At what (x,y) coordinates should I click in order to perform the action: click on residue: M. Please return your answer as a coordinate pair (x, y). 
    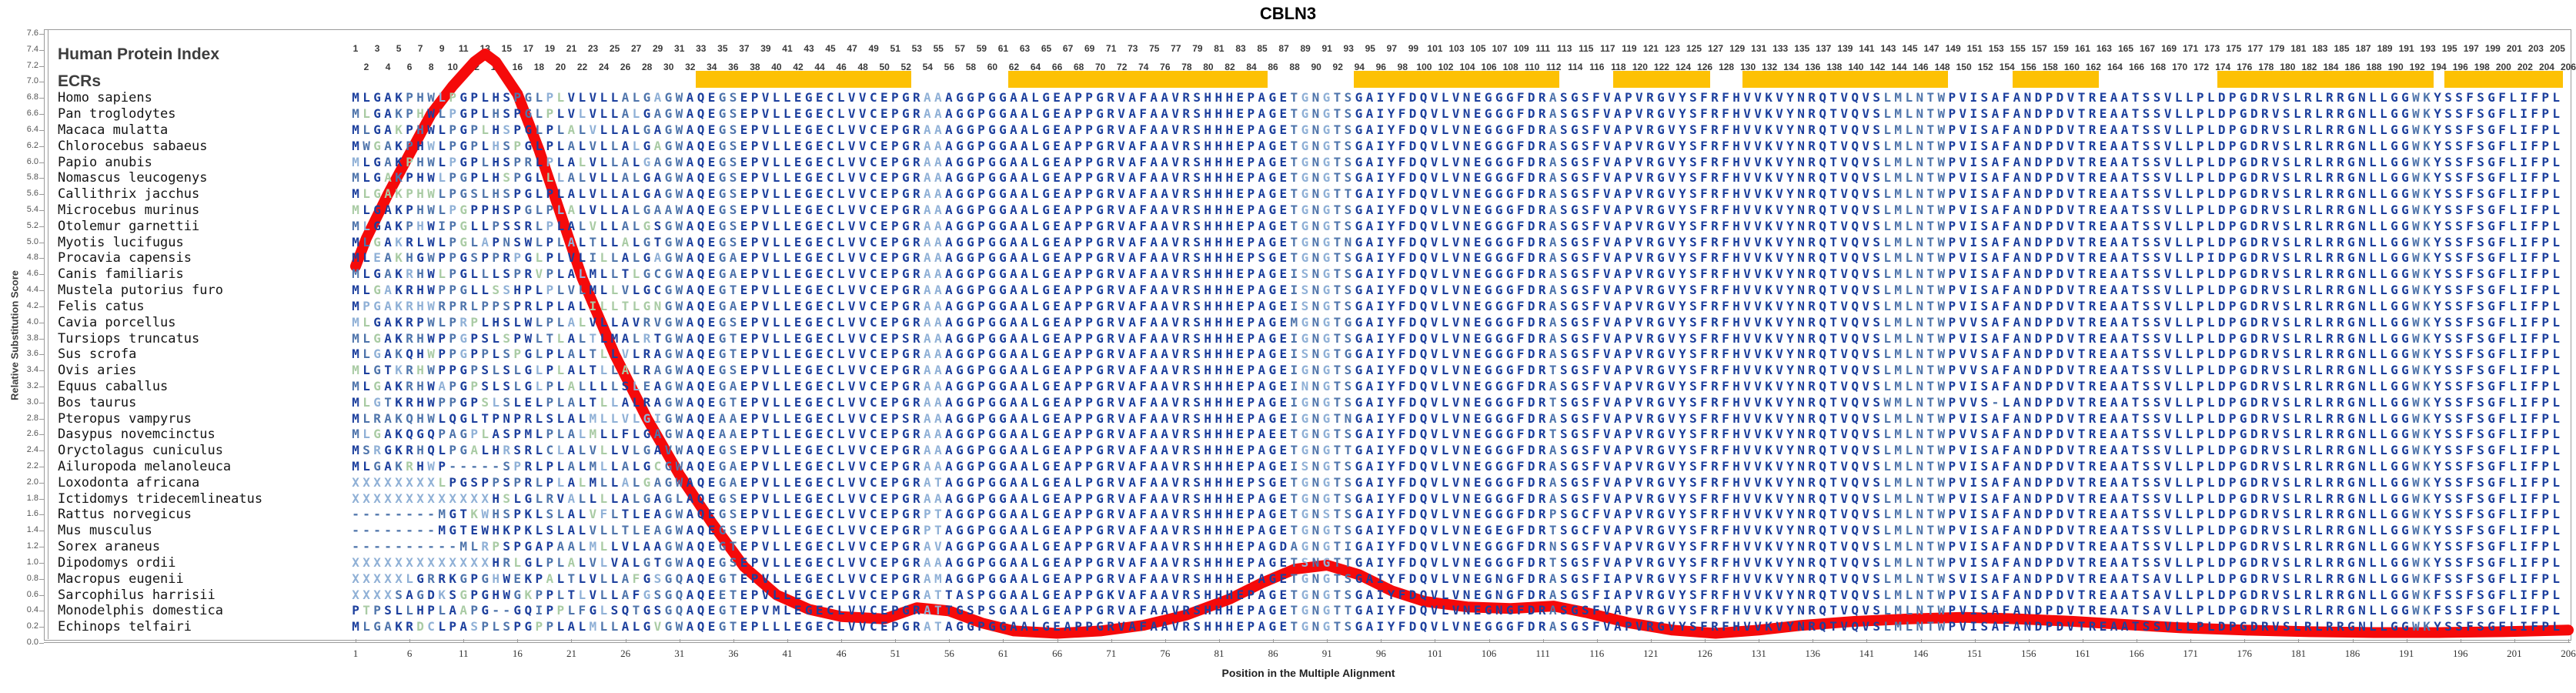
    Looking at the image, I should click on (1294, 322).